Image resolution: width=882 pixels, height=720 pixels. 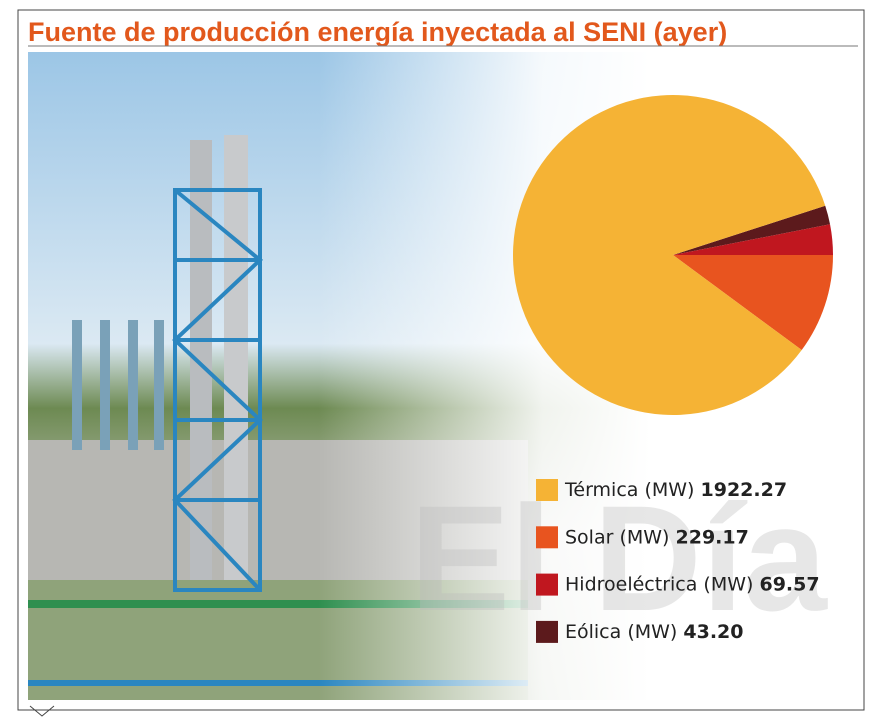 What do you see at coordinates (621, 631) in the screenshot?
I see `legend-label: Eólica (MW)` at bounding box center [621, 631].